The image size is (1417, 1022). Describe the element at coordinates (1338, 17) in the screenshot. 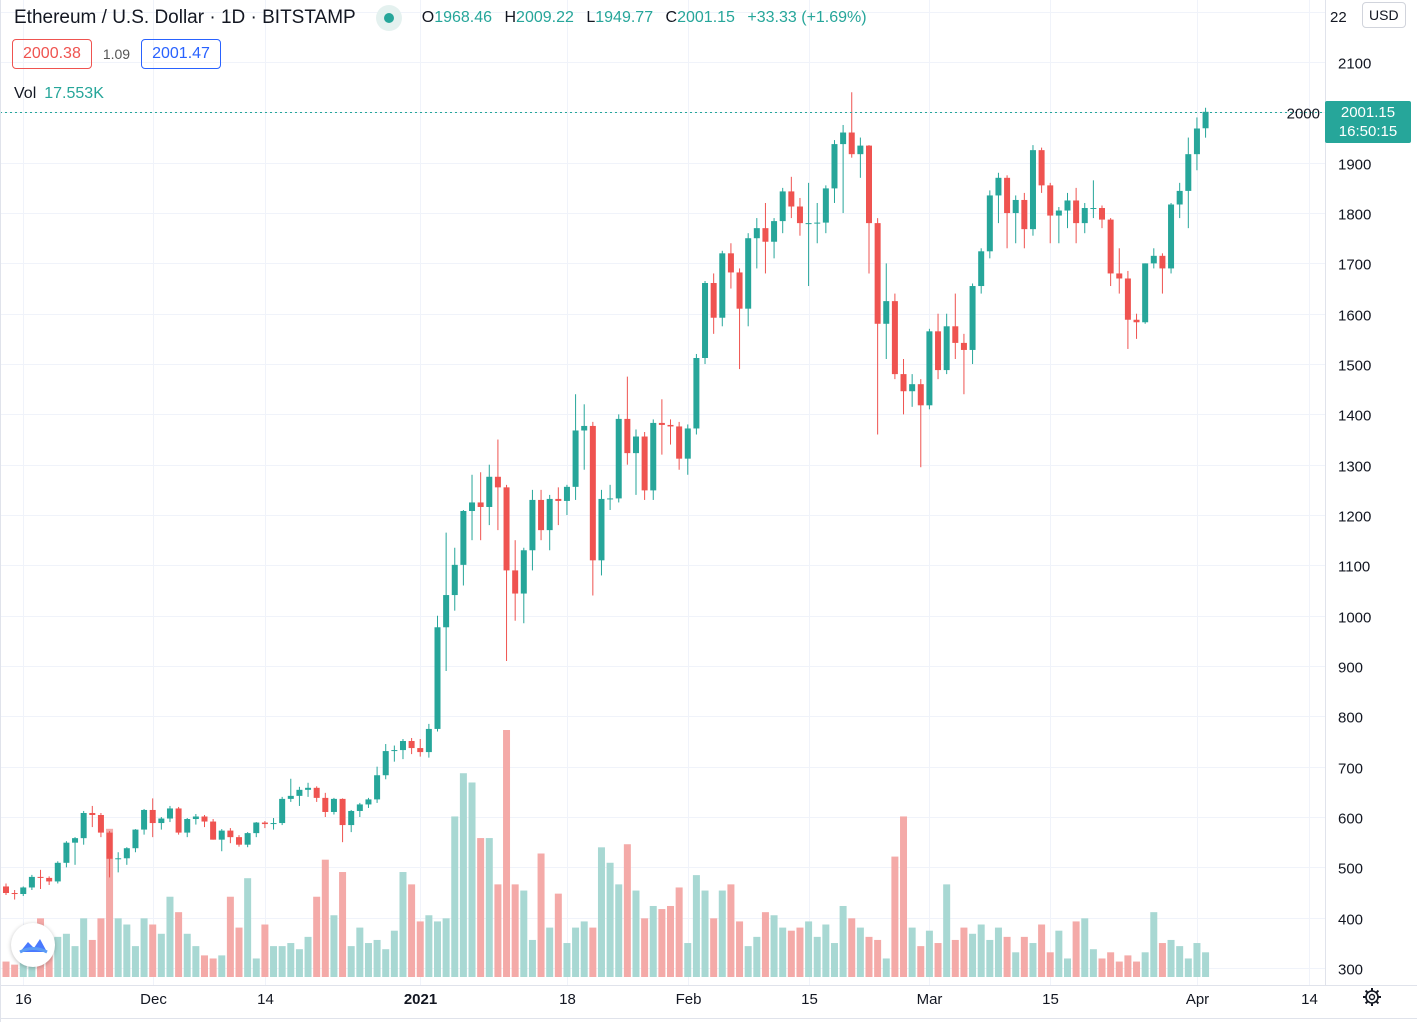

I see `price-axis-top-label: 22` at that location.